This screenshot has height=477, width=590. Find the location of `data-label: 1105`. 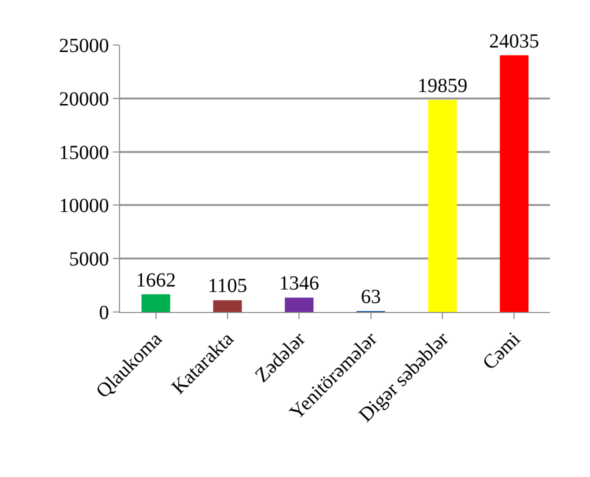

data-label: 1105 is located at coordinates (228, 286).